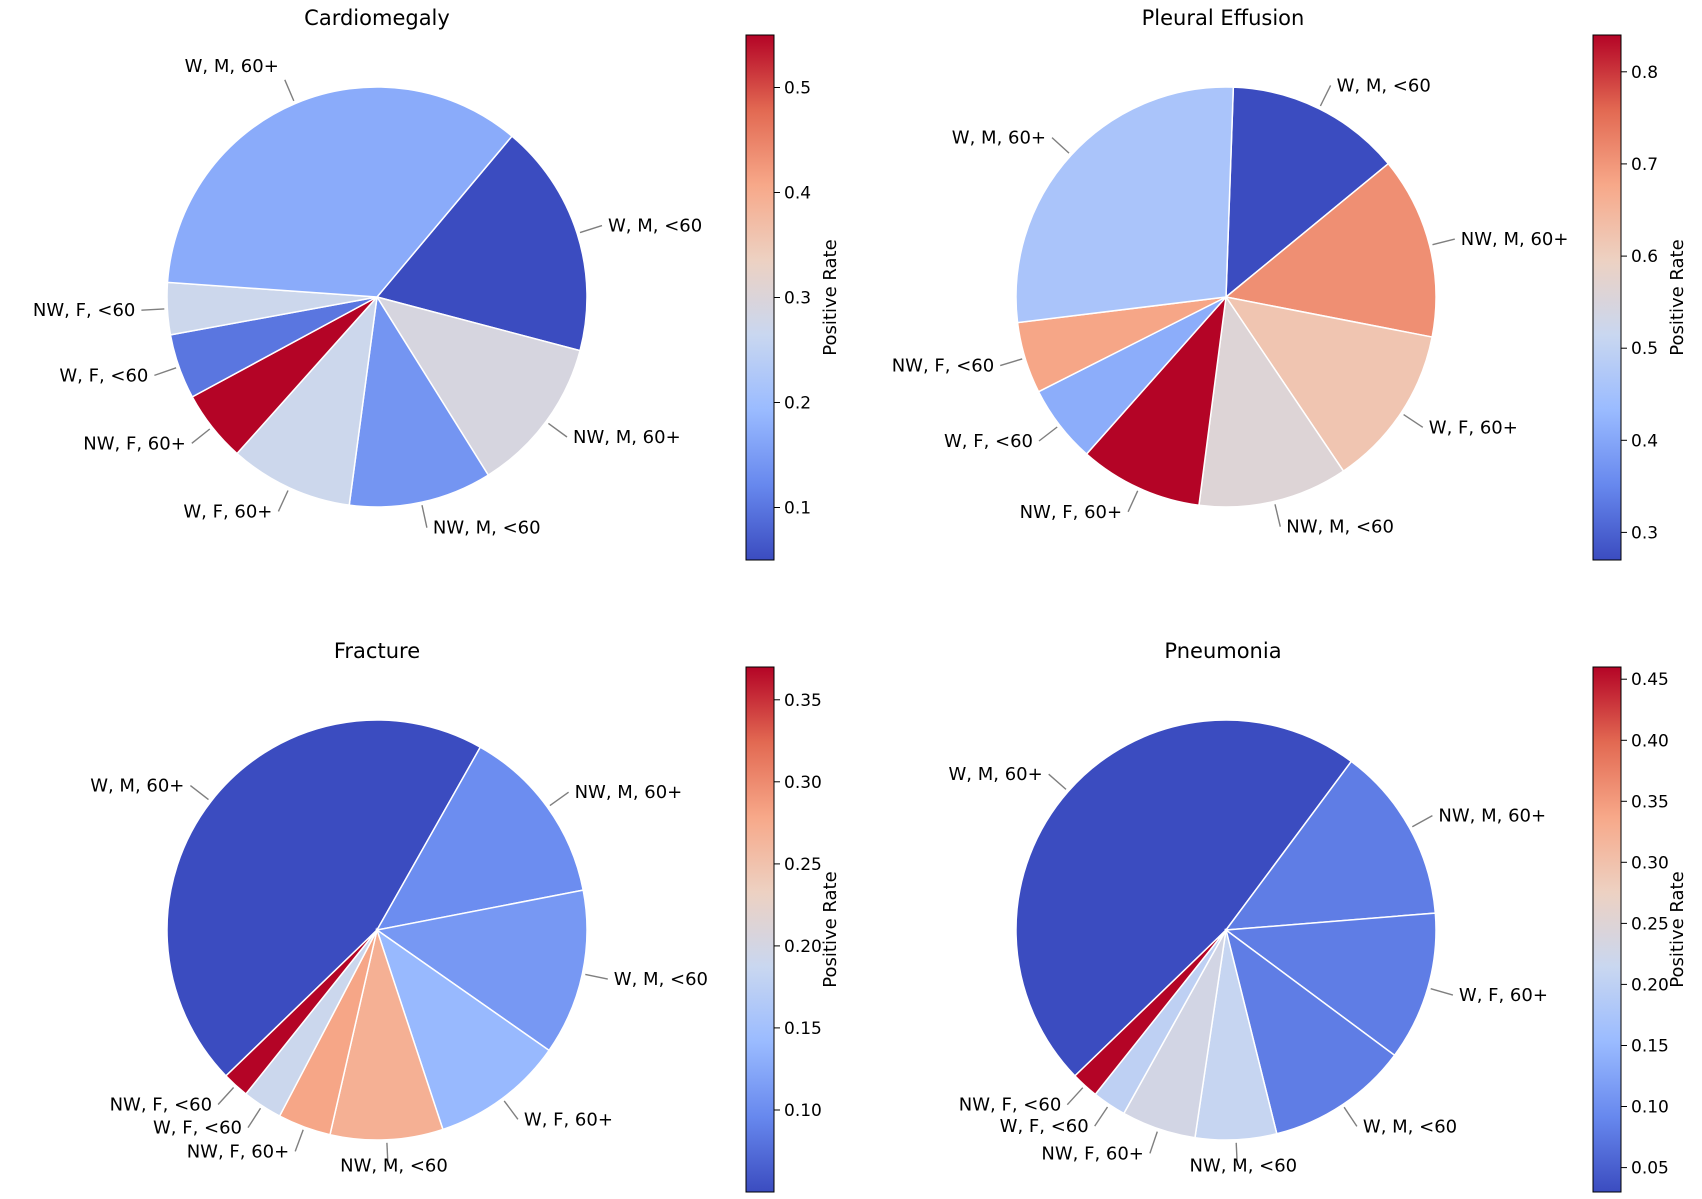 The height and width of the screenshot is (1199, 1702). What do you see at coordinates (793, 297) in the screenshot?
I see `colorbar: 0.1 0.2 0.3 0.4 0.5 Positive Rate` at bounding box center [793, 297].